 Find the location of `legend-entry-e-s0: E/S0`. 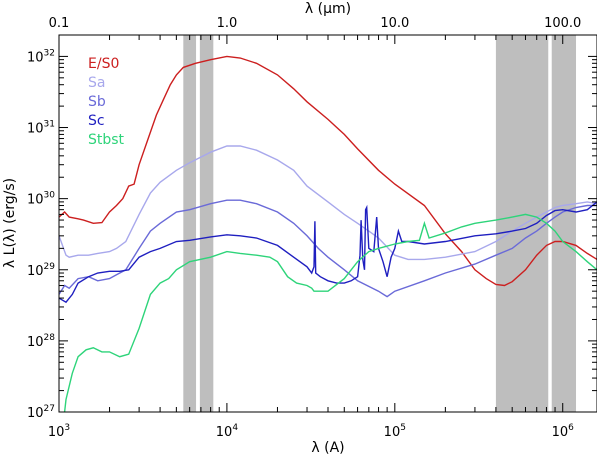

legend-entry-e-s0: E/S0 is located at coordinates (103, 64).